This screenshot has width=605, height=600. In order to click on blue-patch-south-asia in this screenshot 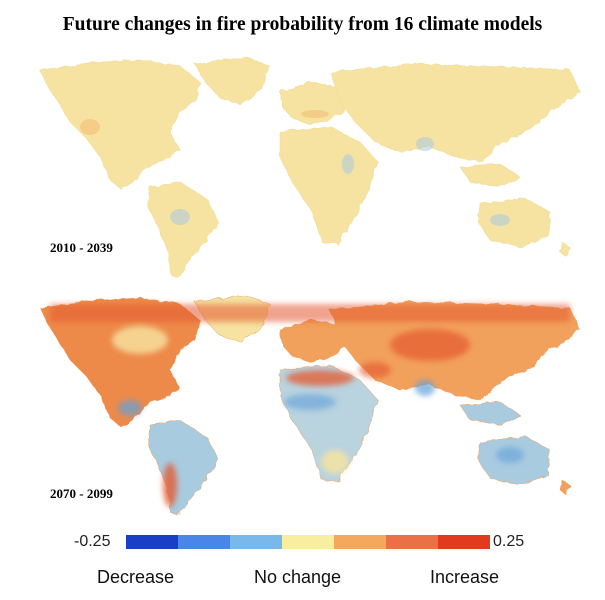, I will do `click(425, 388)`.